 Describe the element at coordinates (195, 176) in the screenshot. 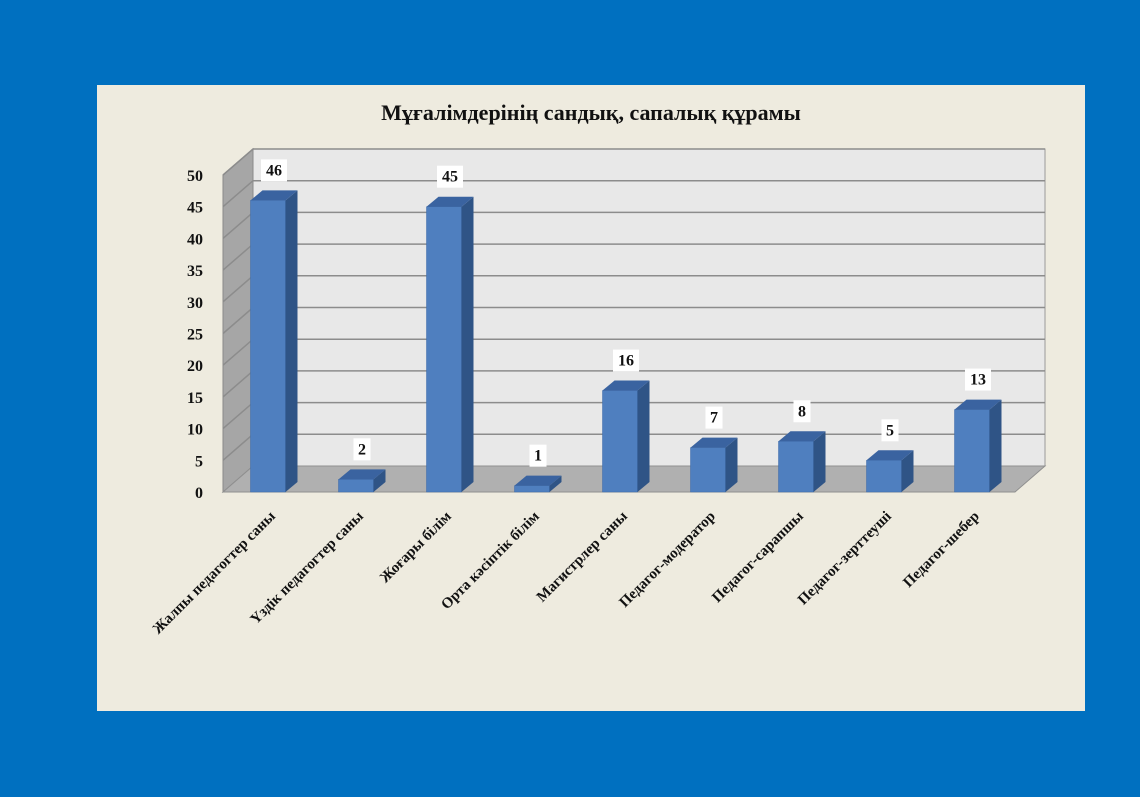

I see `y-tick-label: 50` at that location.